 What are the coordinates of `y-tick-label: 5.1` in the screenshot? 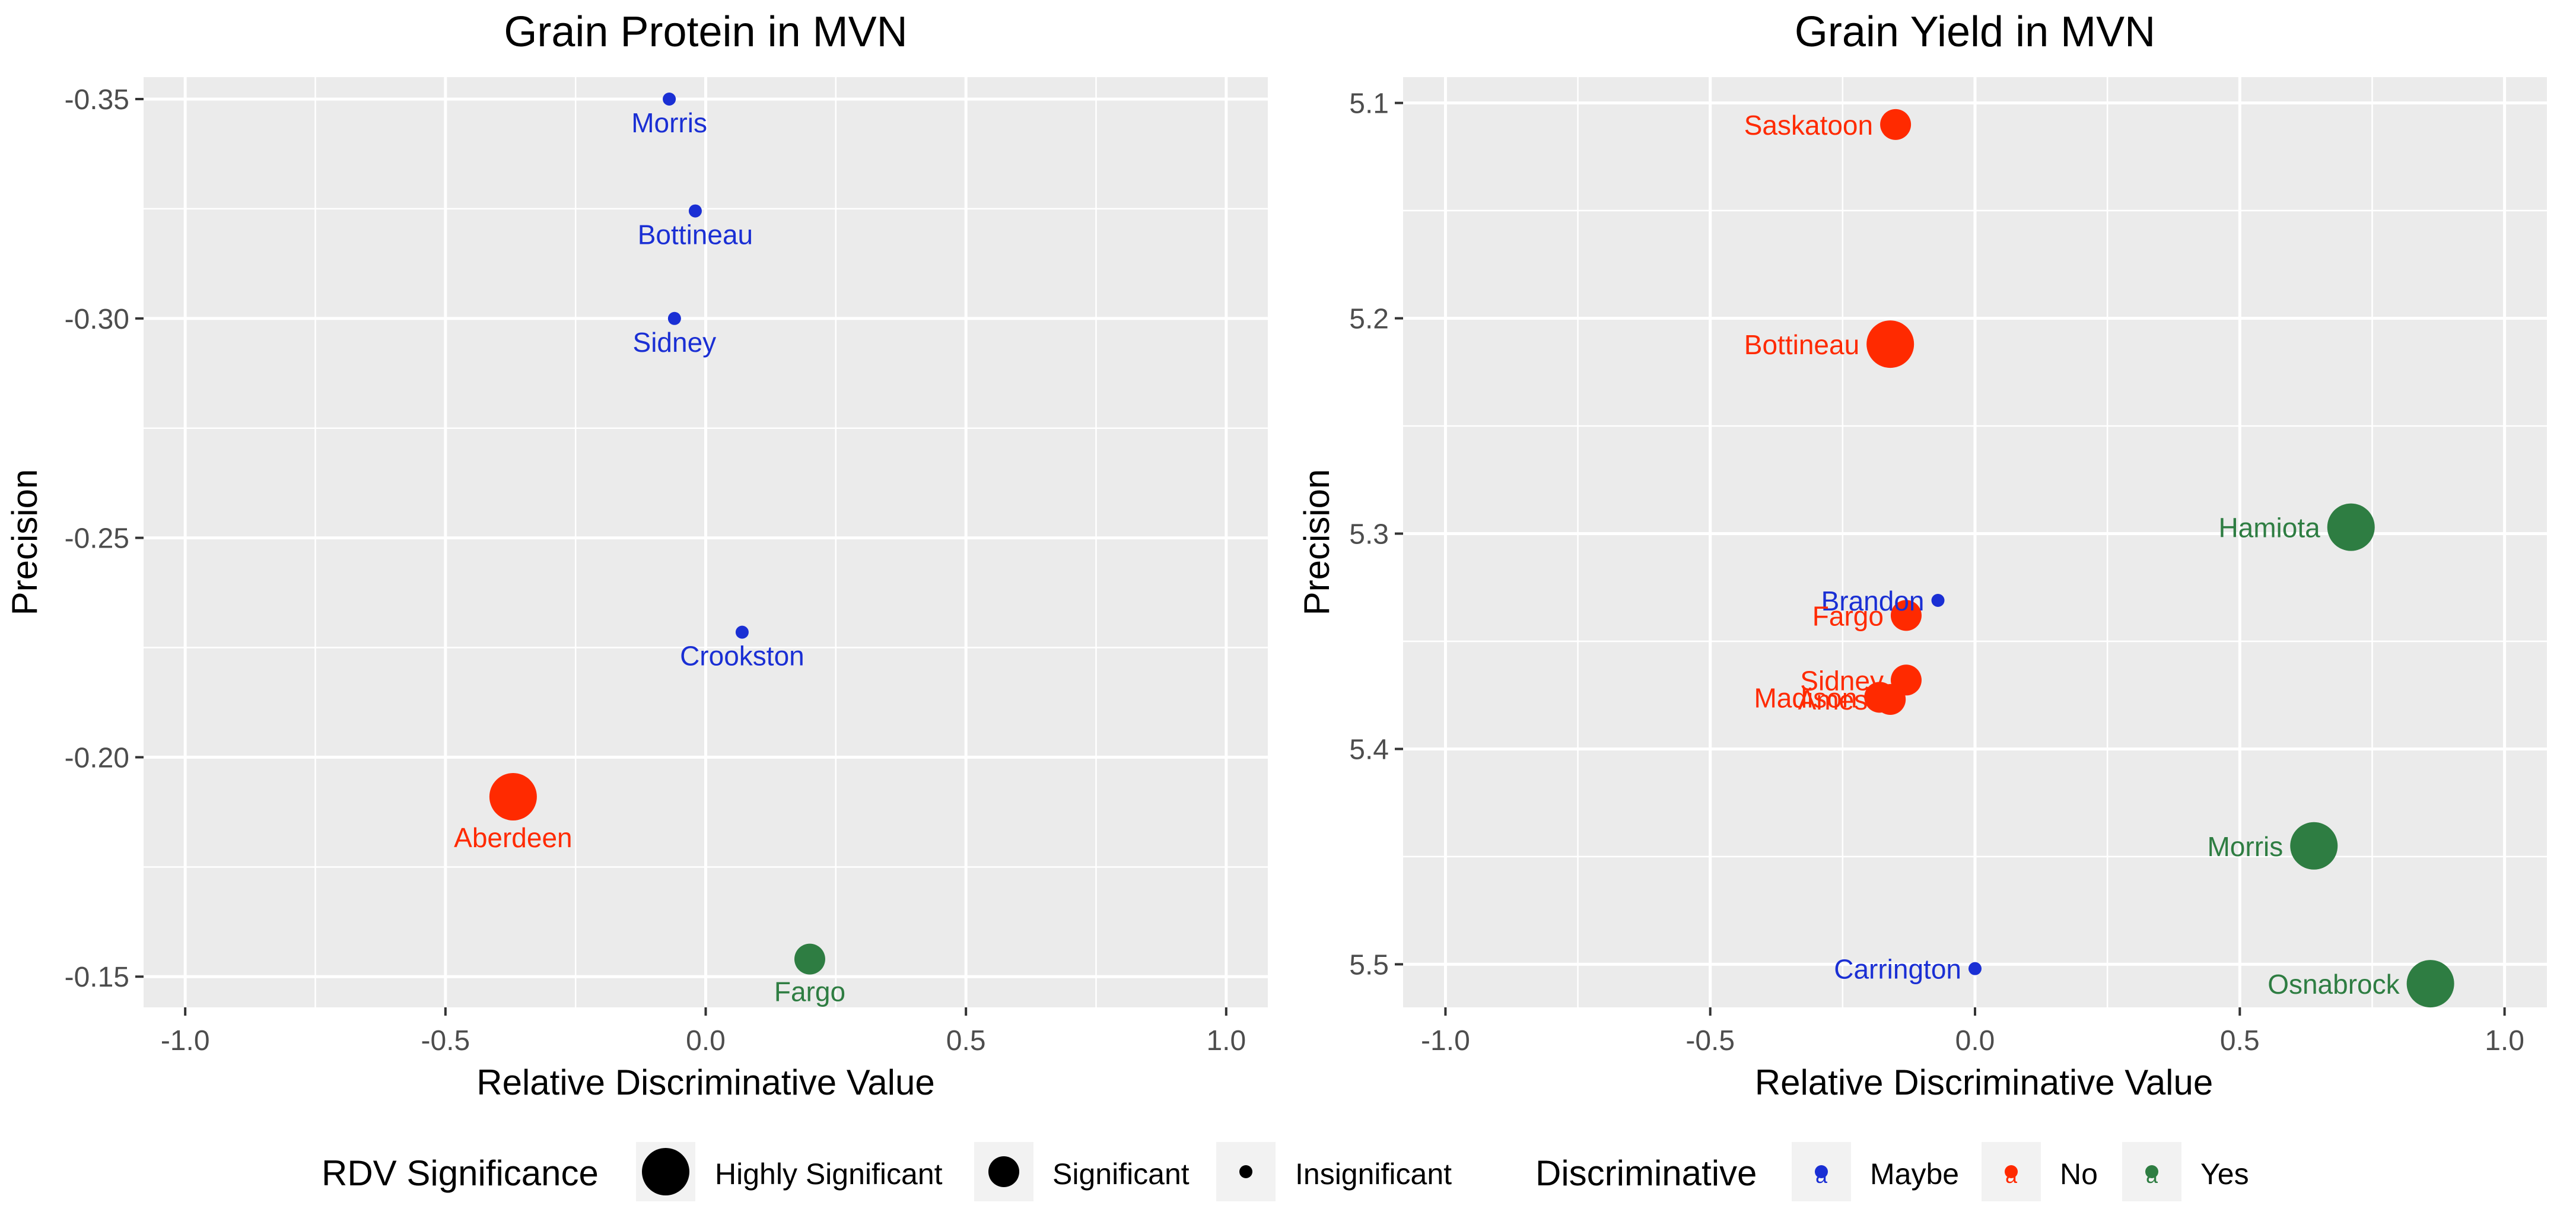 It's located at (1369, 104).